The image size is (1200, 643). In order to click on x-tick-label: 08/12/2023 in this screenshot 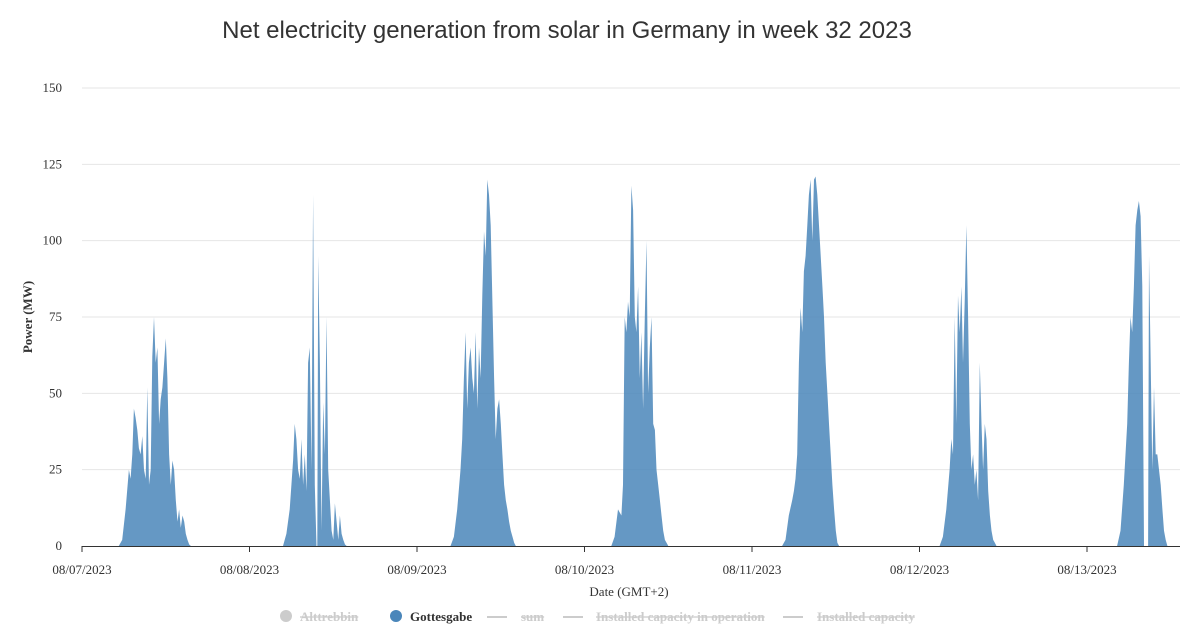, I will do `click(919, 569)`.